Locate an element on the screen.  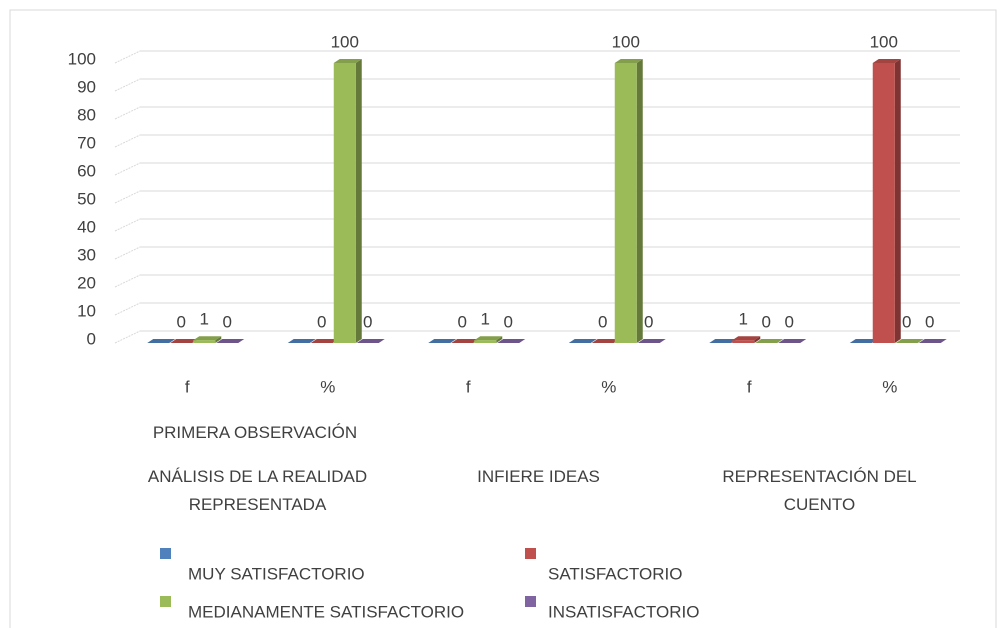
y-tick-label: 30 is located at coordinates (86, 254).